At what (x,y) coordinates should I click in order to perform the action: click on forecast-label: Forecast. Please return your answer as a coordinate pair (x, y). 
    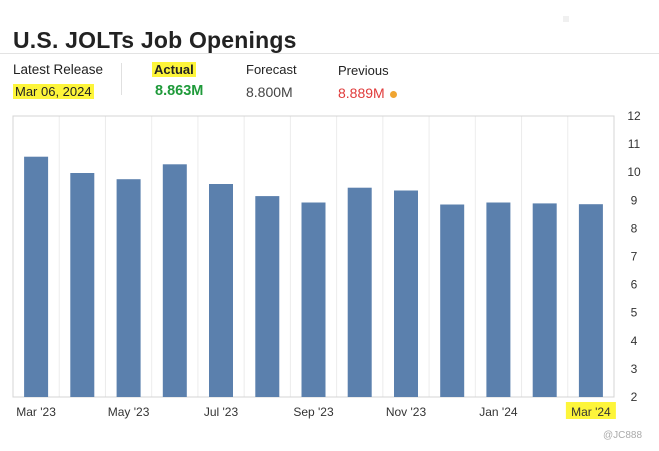
    Looking at the image, I should click on (271, 69).